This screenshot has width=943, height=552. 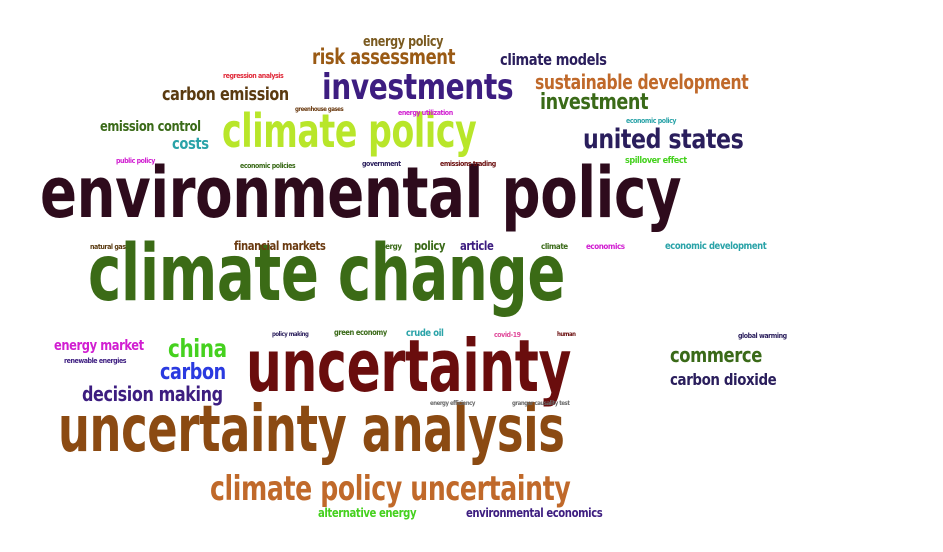 What do you see at coordinates (762, 336) in the screenshot?
I see `word-global-warming: global warming` at bounding box center [762, 336].